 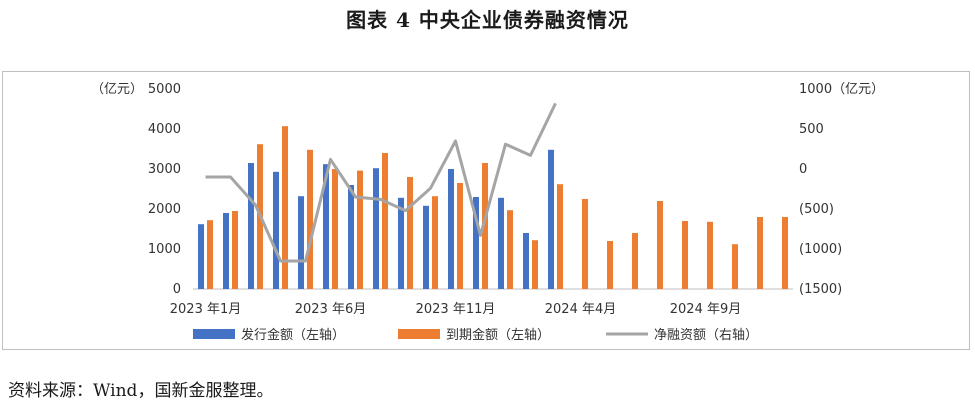 What do you see at coordinates (706, 335) in the screenshot?
I see `legend-label-2: 净融资额（右轴）` at bounding box center [706, 335].